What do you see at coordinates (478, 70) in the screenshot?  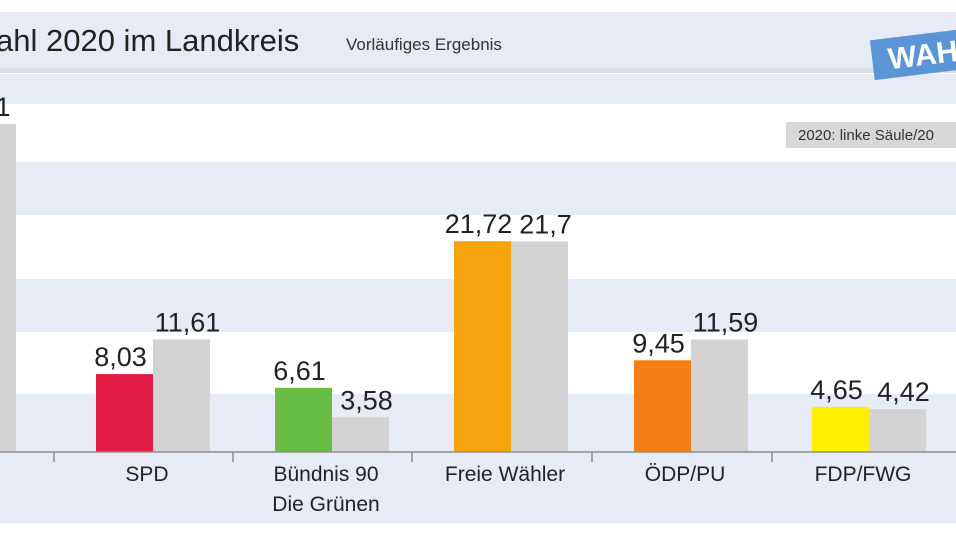 I see `header-divider` at bounding box center [478, 70].